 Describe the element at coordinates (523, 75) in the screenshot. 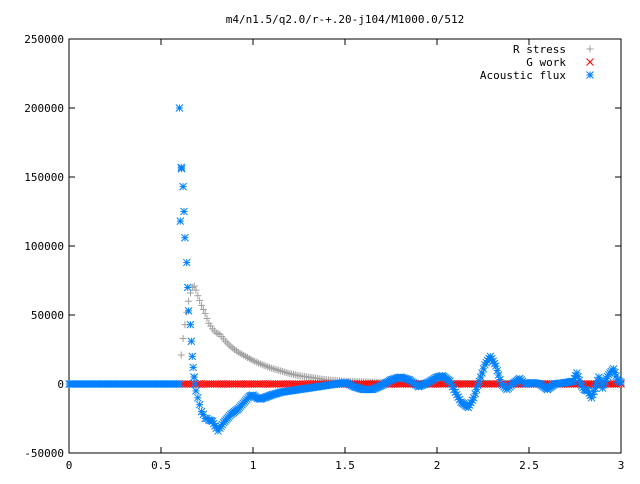

I see `legend-label: Acoustic flux` at that location.